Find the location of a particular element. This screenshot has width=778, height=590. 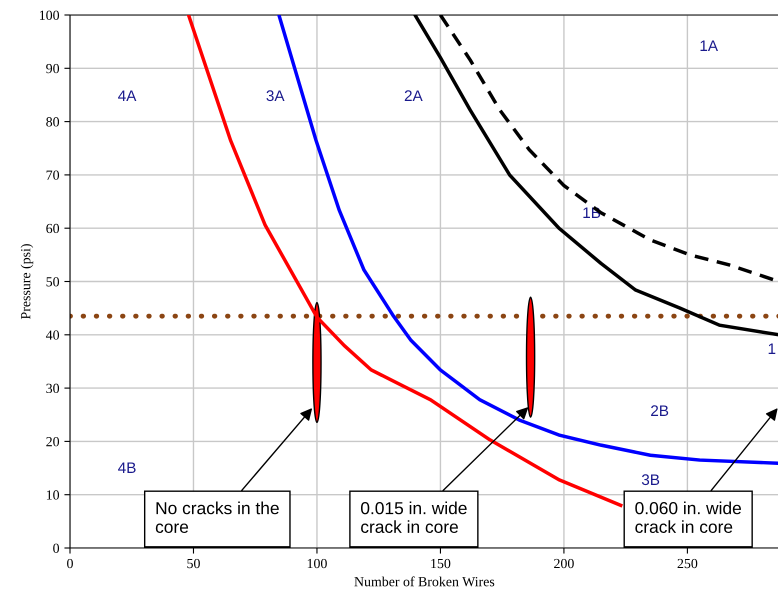

y-tick-label: 30 is located at coordinates (53, 389).